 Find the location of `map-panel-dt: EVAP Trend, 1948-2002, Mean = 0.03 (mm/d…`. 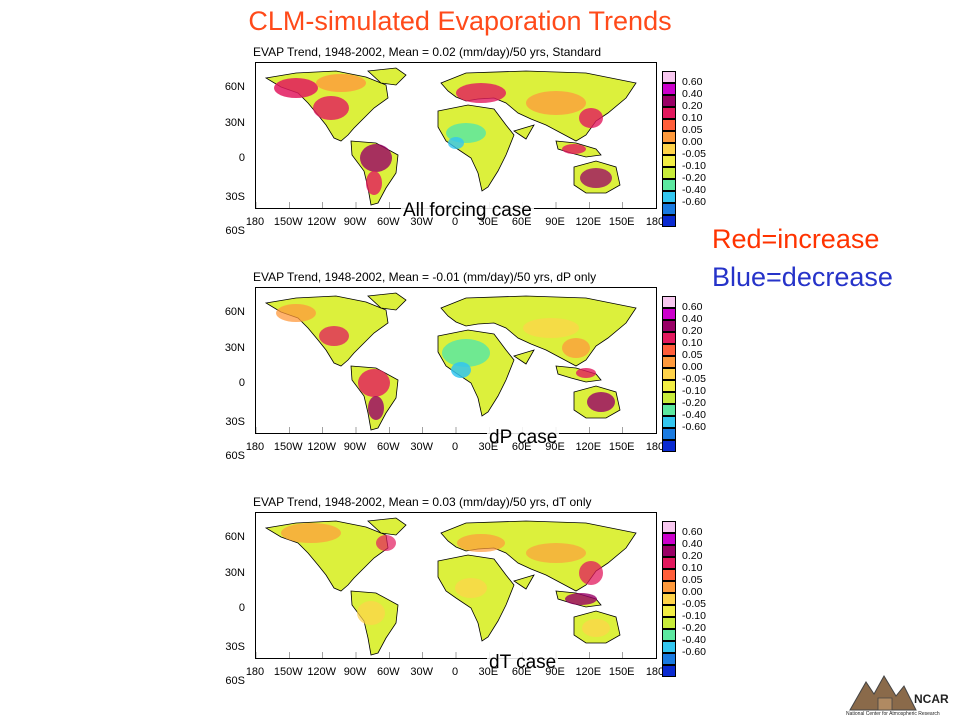

map-panel-dt: EVAP Trend, 1948-2002, Mean = 0.03 (mm/d… is located at coordinates (460, 597).